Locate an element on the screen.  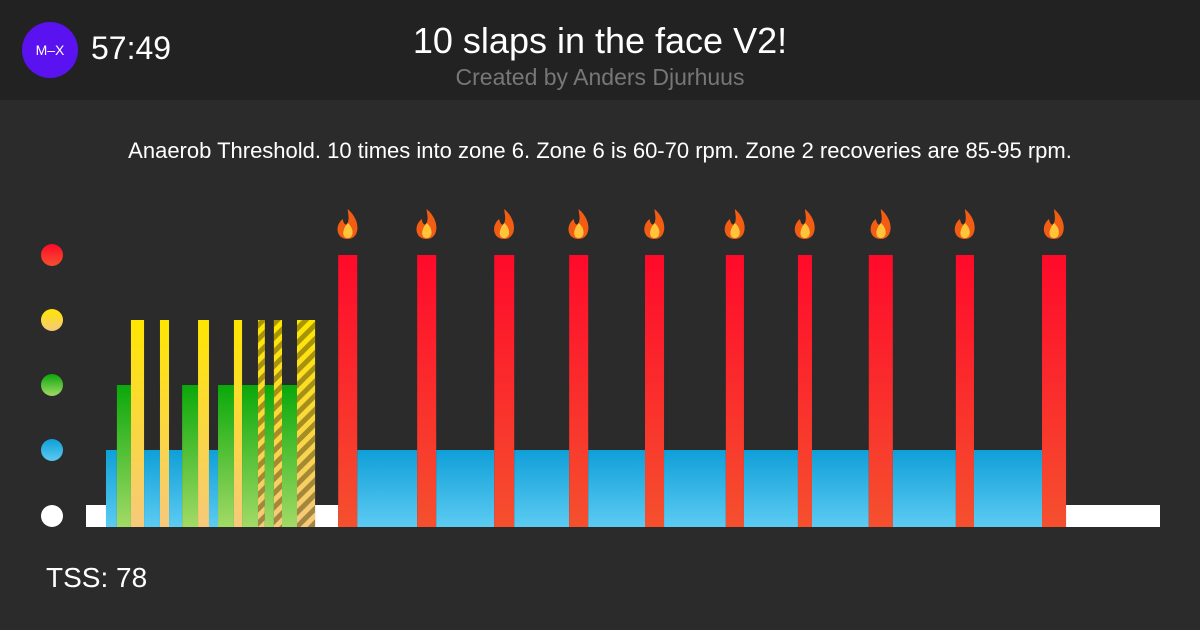
duration: 57:49 is located at coordinates (131, 48).